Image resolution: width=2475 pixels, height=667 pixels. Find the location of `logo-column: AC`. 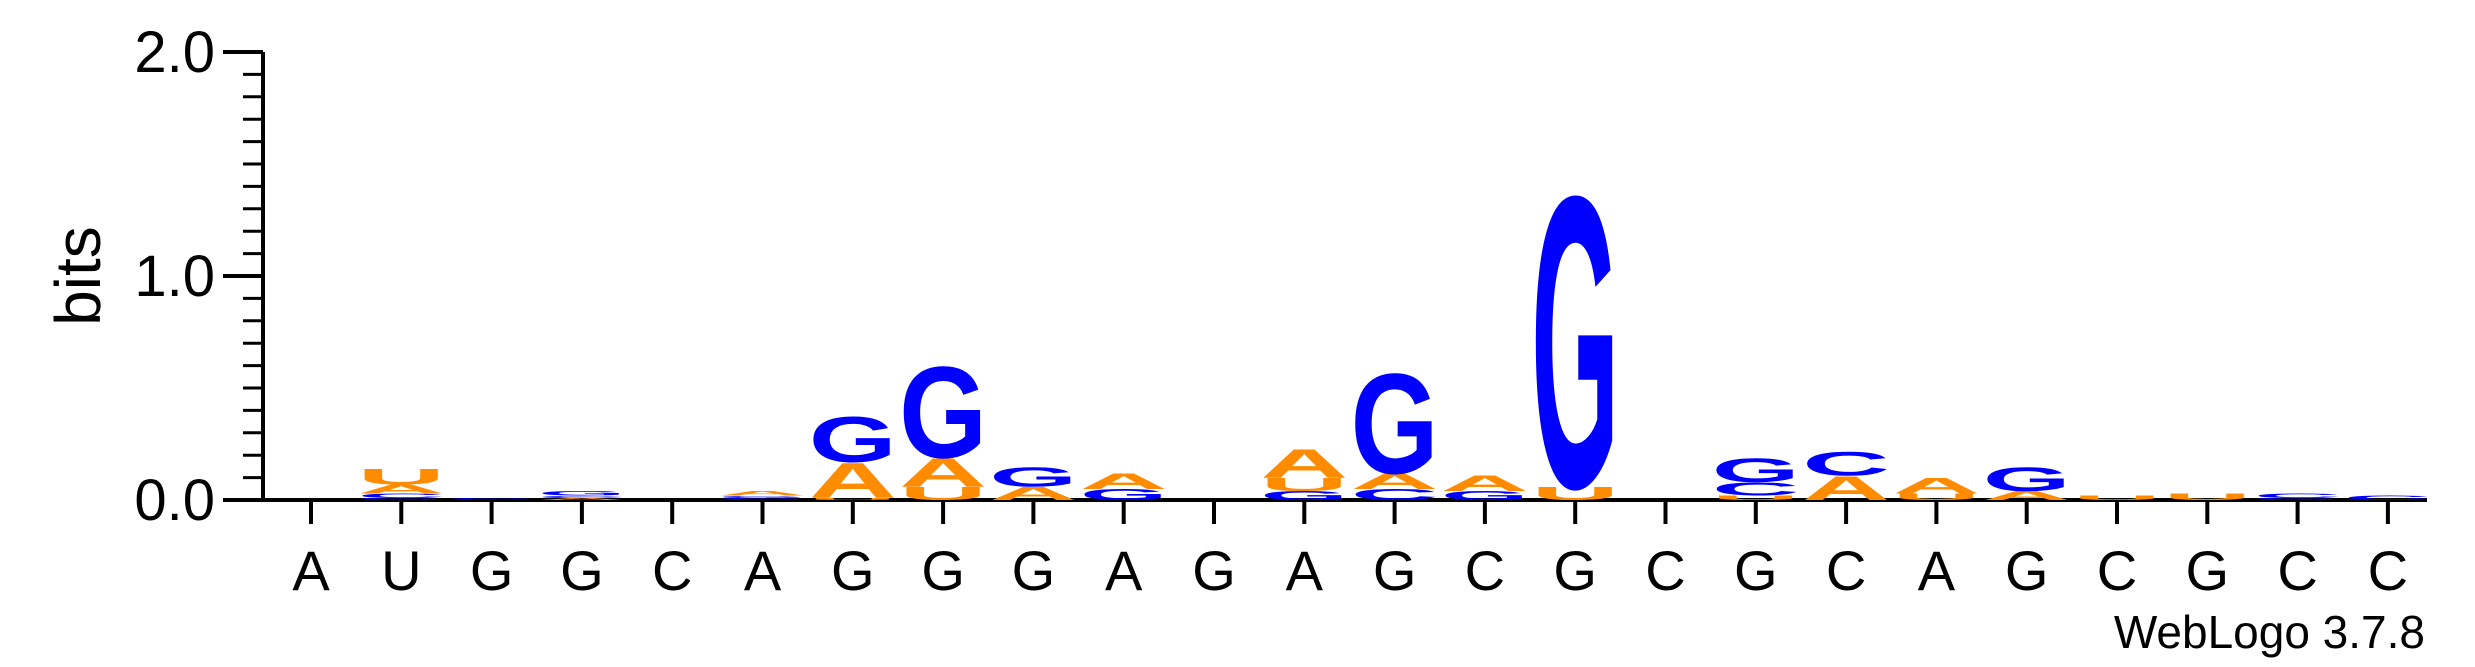

logo-column: AC is located at coordinates (1846, 475).